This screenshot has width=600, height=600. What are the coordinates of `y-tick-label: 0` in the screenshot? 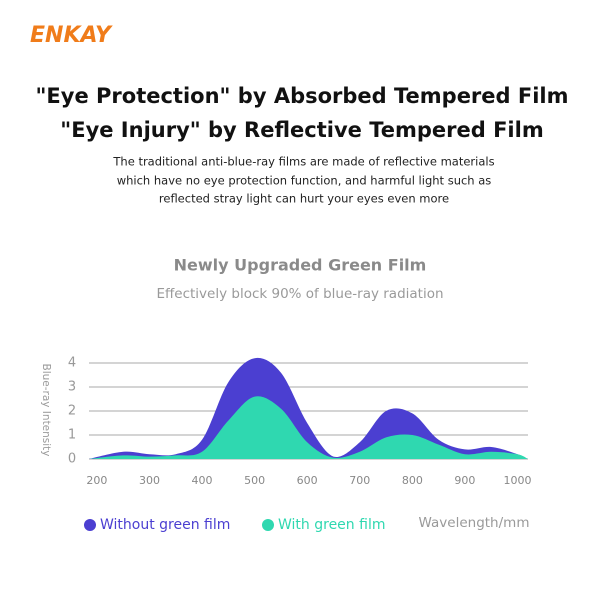 It's located at (72, 459).